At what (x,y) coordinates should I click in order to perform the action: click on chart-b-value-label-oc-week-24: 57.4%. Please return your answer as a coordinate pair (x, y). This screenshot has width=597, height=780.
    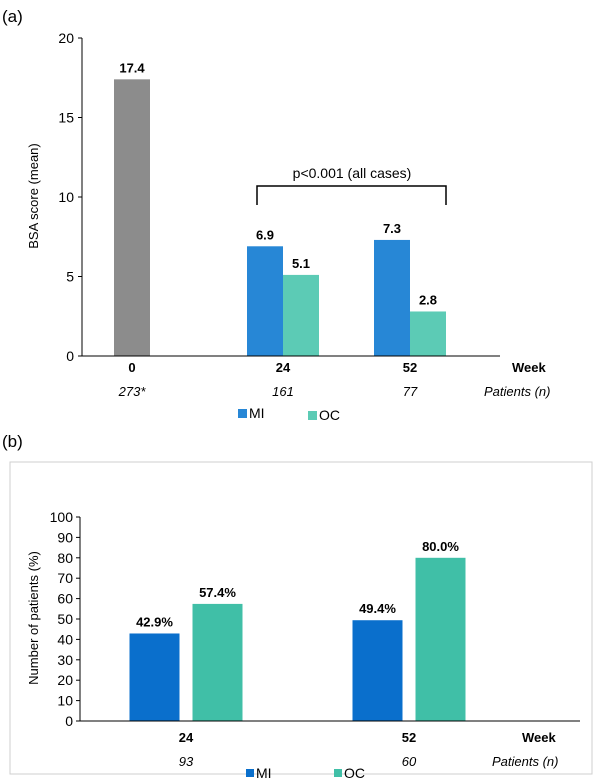
    Looking at the image, I should click on (217, 592).